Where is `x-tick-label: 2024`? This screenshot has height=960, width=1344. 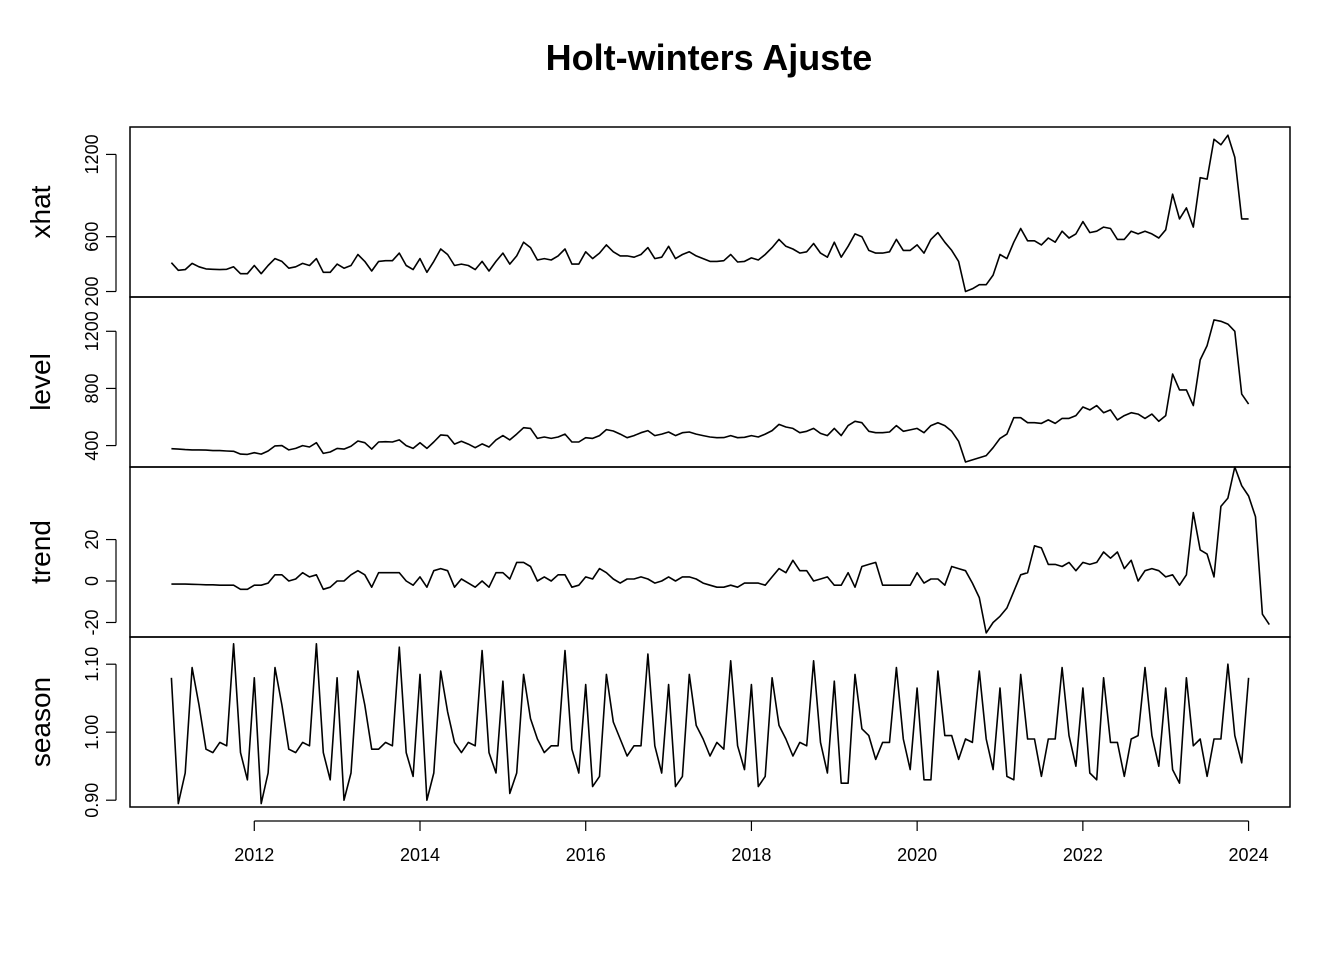 x-tick-label: 2024 is located at coordinates (1249, 855).